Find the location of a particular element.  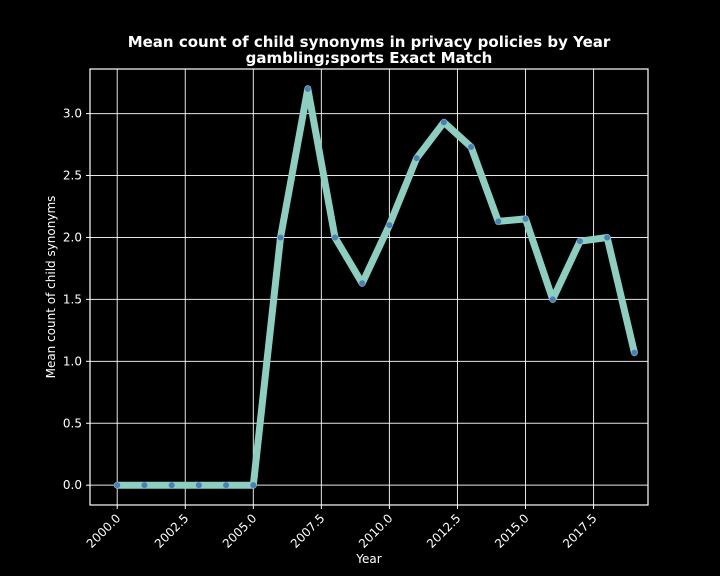

x-tick-label: 2000.0 is located at coordinates (104, 531).